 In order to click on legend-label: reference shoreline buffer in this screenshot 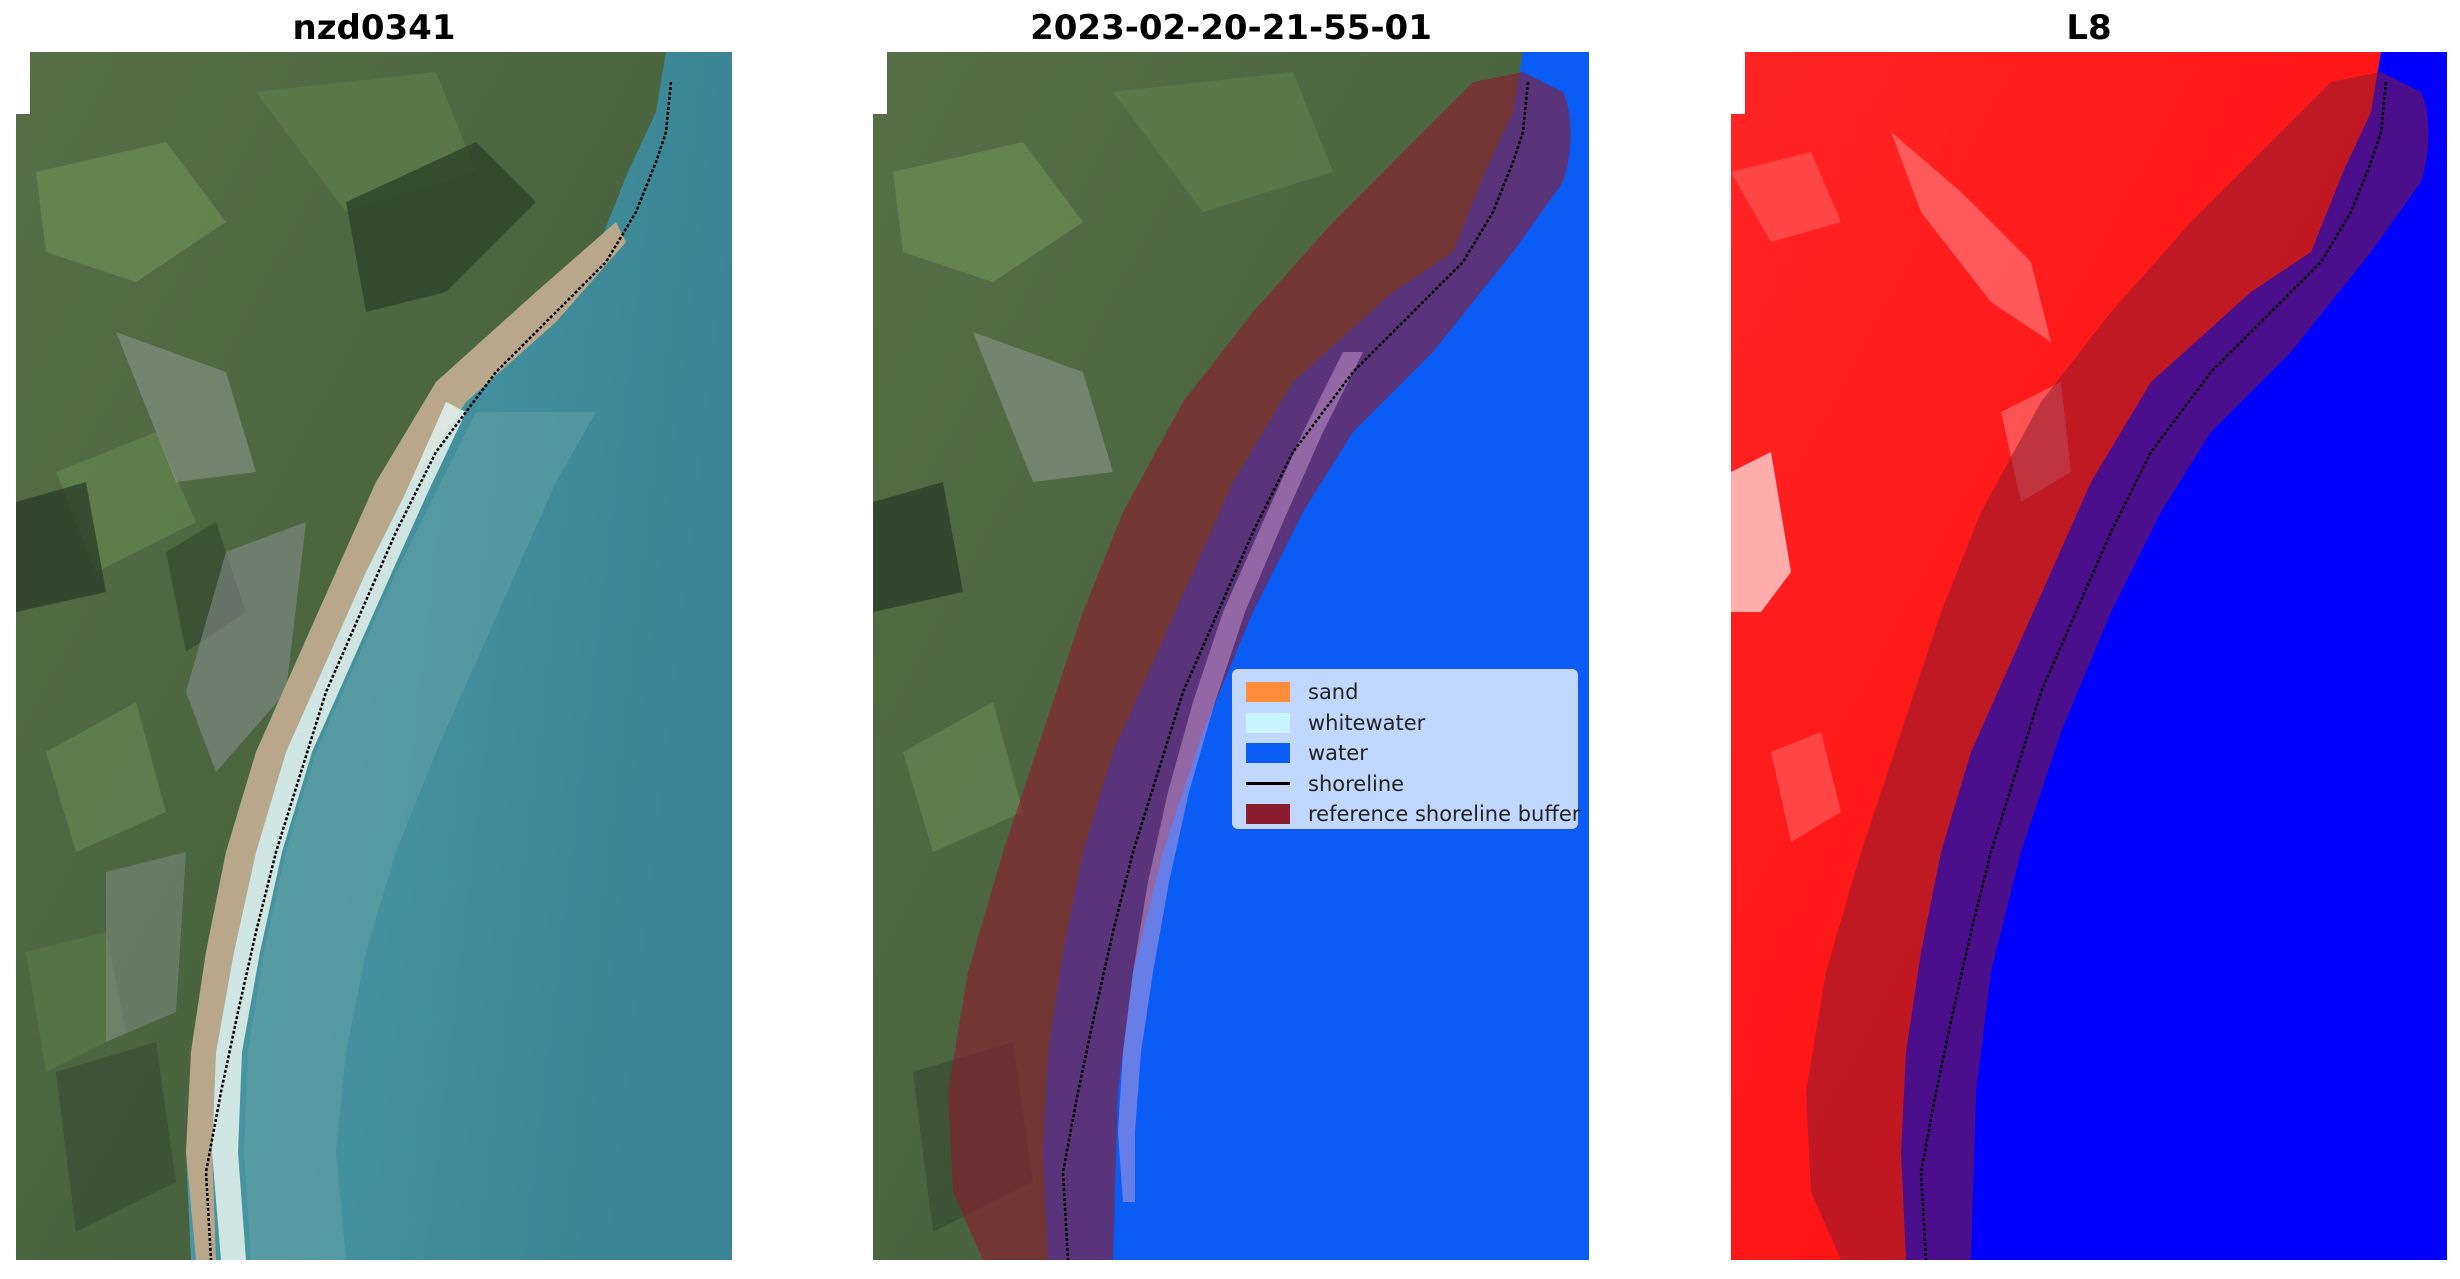, I will do `click(1444, 814)`.